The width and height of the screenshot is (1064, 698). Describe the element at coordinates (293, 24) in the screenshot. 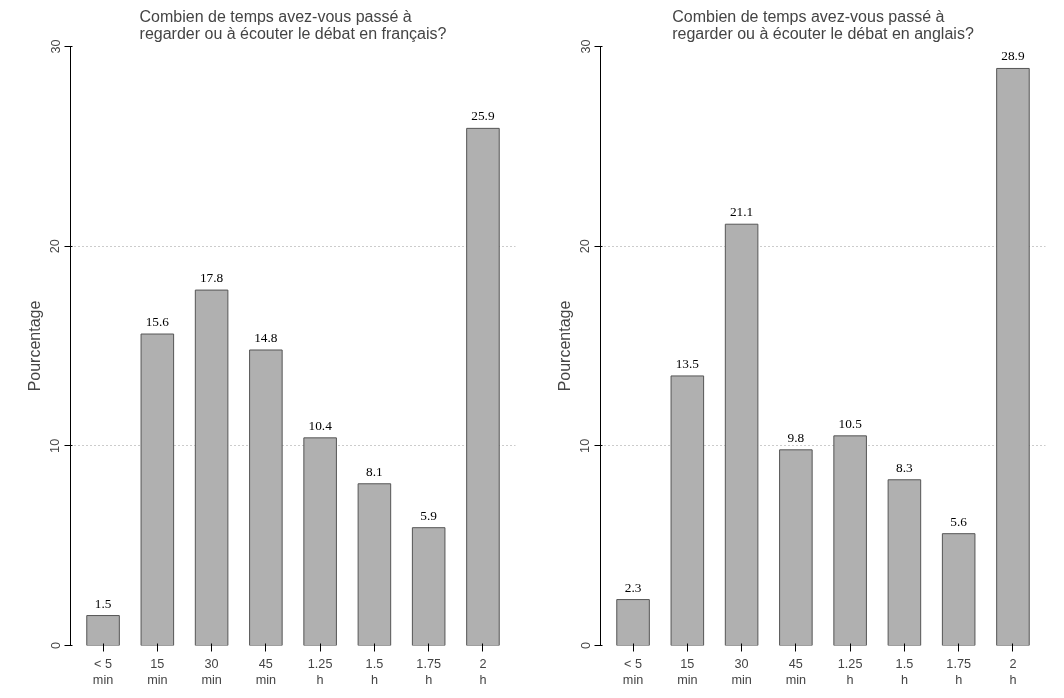

I see `chart-title: Combien de temps avez-vous passé à regarder ou à écouter le débat en français?` at that location.